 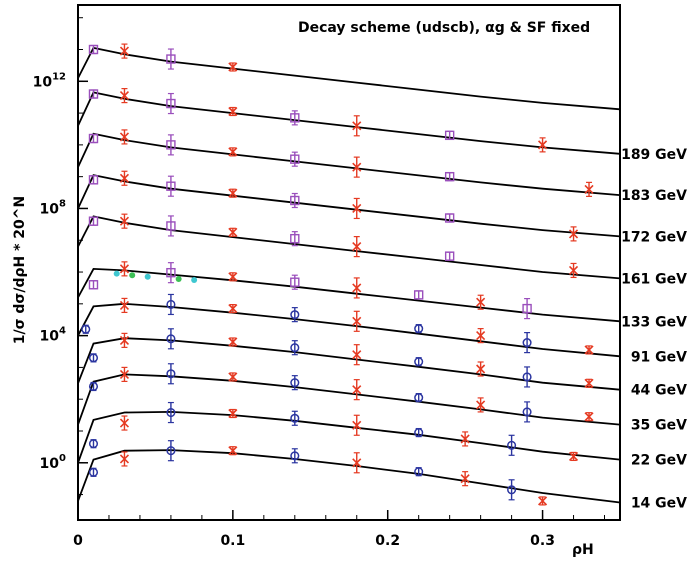 What do you see at coordinates (654, 237) in the screenshot?
I see `energy-label: 172 GeV` at bounding box center [654, 237].